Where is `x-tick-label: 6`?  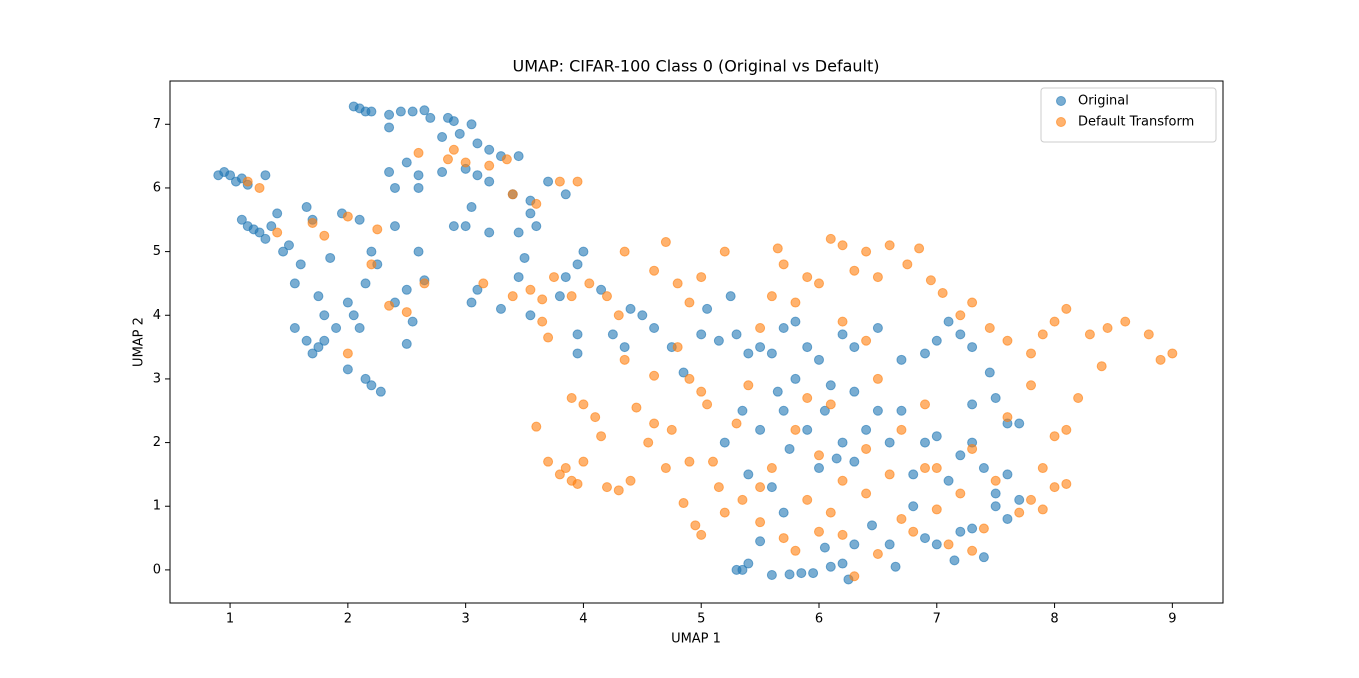
x-tick-label: 6 is located at coordinates (819, 619).